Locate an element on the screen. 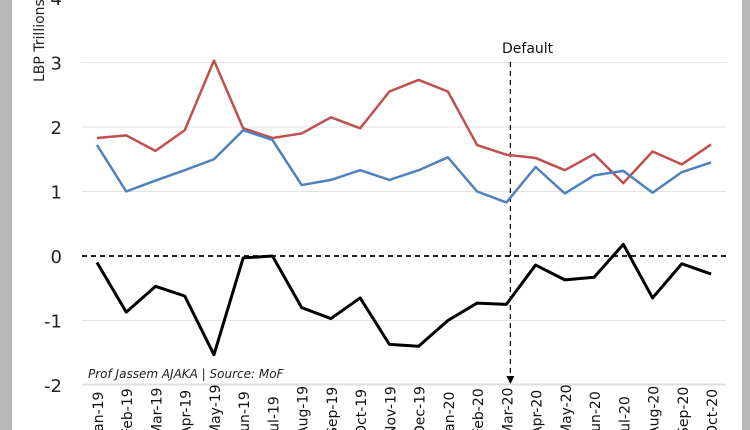 Image resolution: width=750 pixels, height=430 pixels. x-tick-label: Jul-19 is located at coordinates (274, 413).